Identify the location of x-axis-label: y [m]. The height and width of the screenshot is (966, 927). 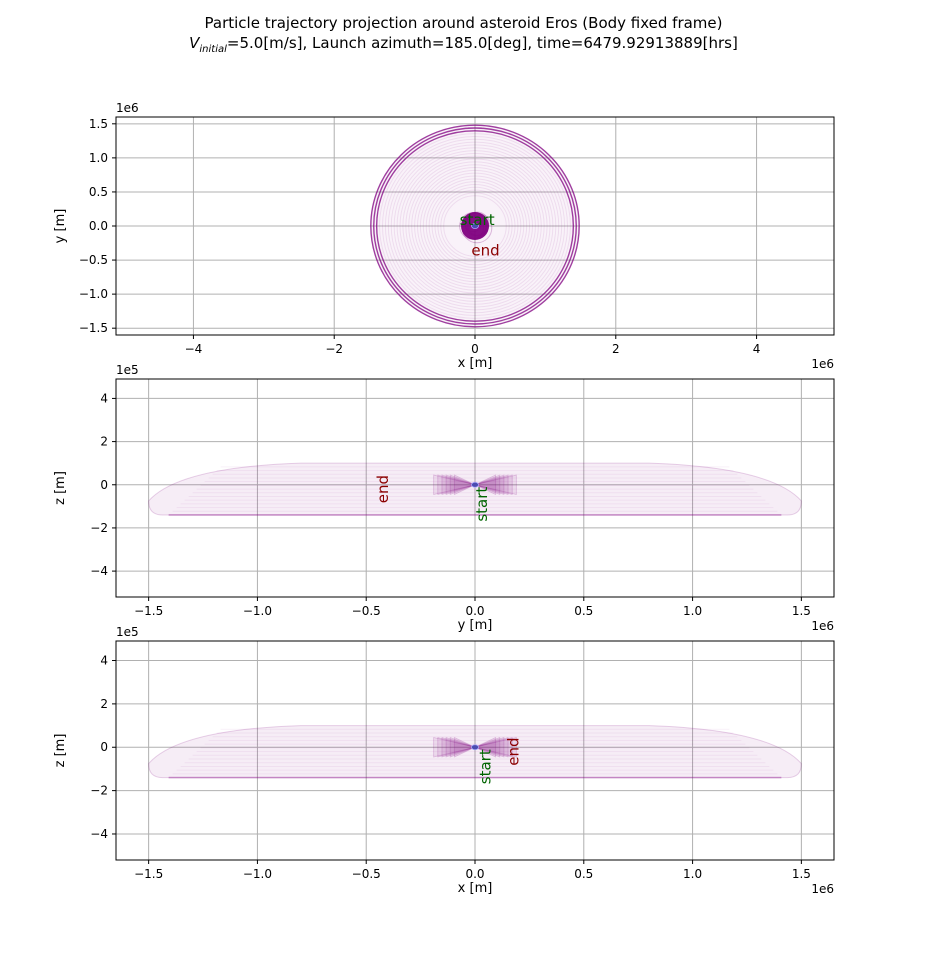
(475, 625).